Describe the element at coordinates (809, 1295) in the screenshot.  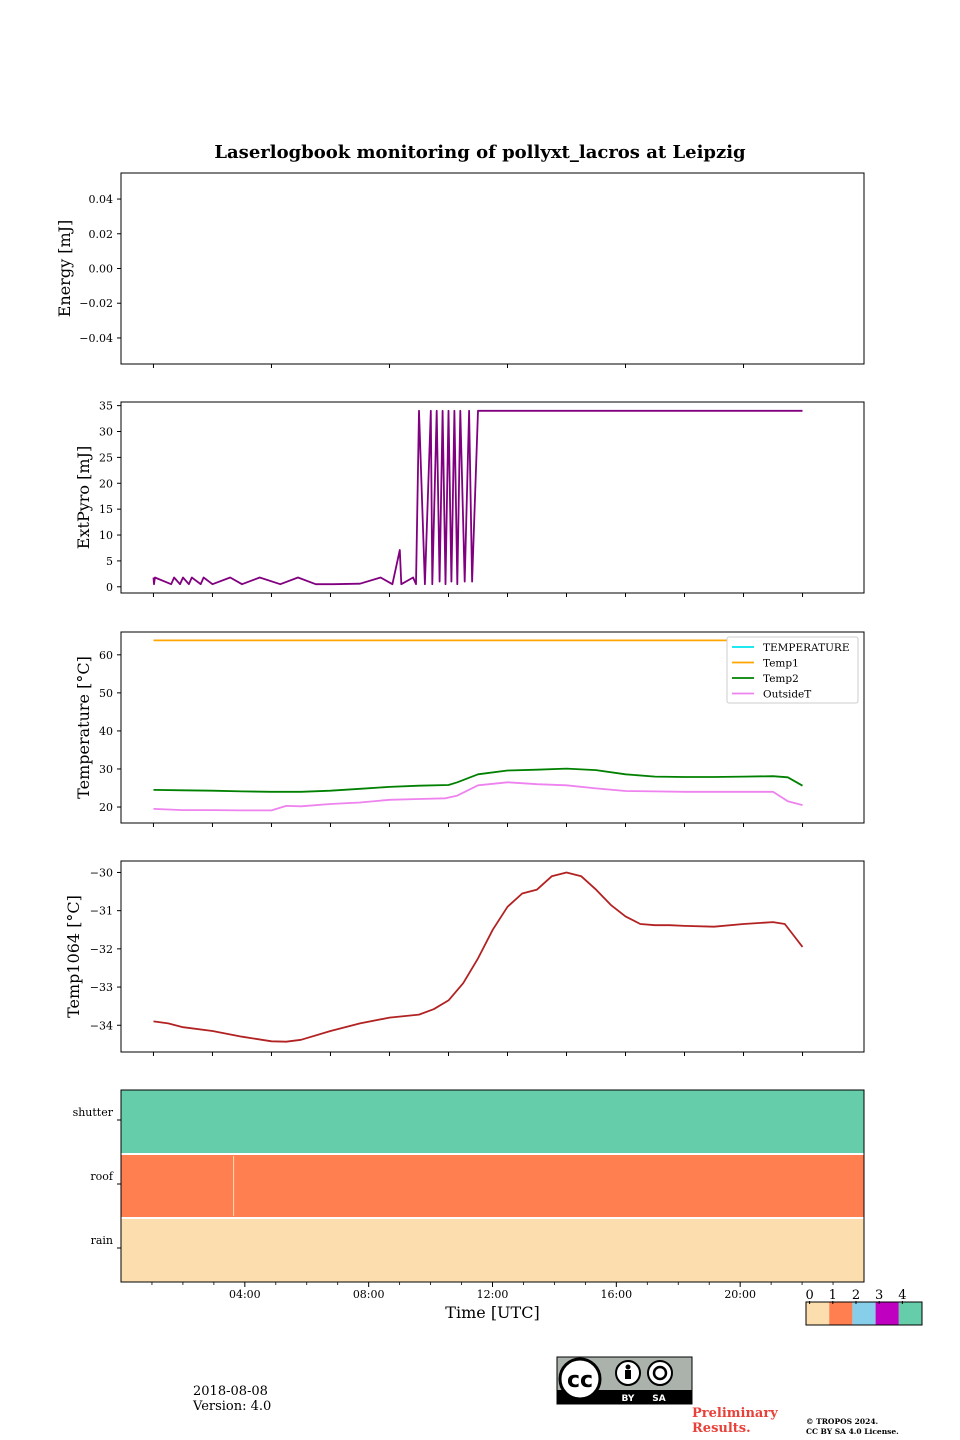
I see `colorbar-label: 0` at that location.